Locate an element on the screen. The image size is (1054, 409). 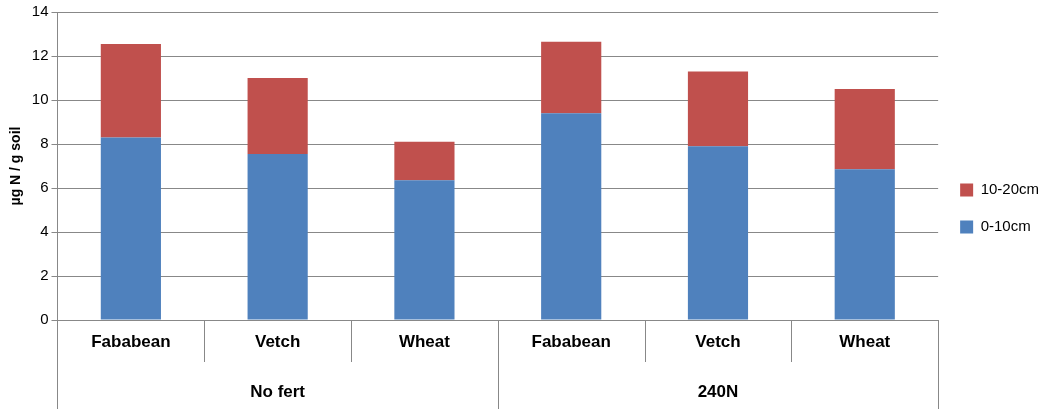
y-tick-label: 12 is located at coordinates (40, 55).